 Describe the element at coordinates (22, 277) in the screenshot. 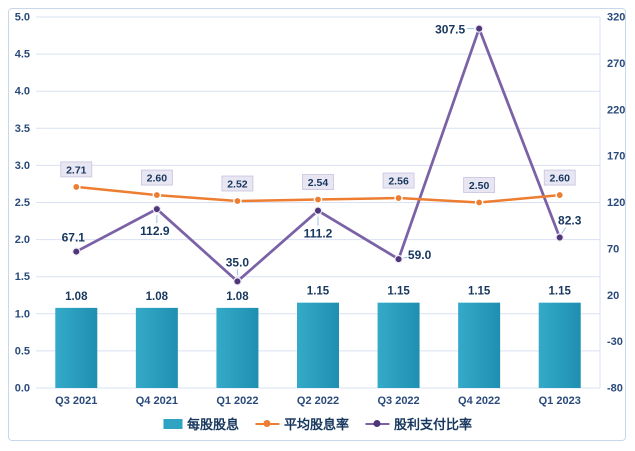

I see `left-axis-tick-label: 1.5` at that location.